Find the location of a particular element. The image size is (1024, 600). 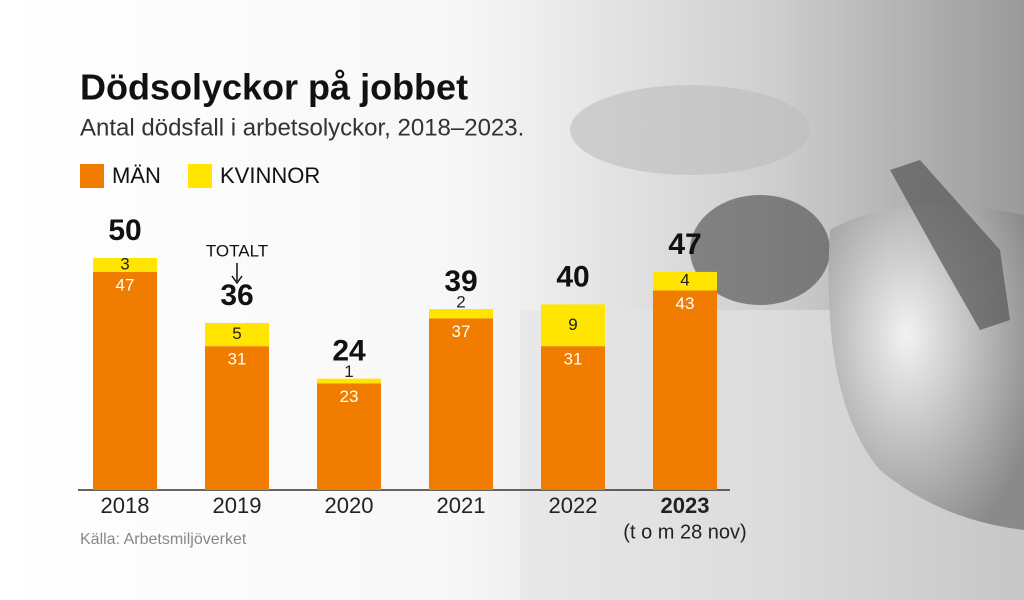

helmet-strap is located at coordinates (950, 245).